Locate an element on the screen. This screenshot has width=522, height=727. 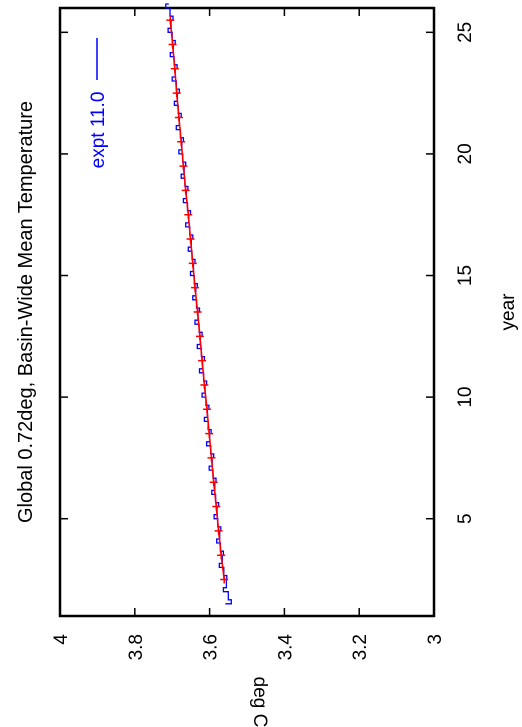
y-tick-label: 3.6 is located at coordinates (211, 647).